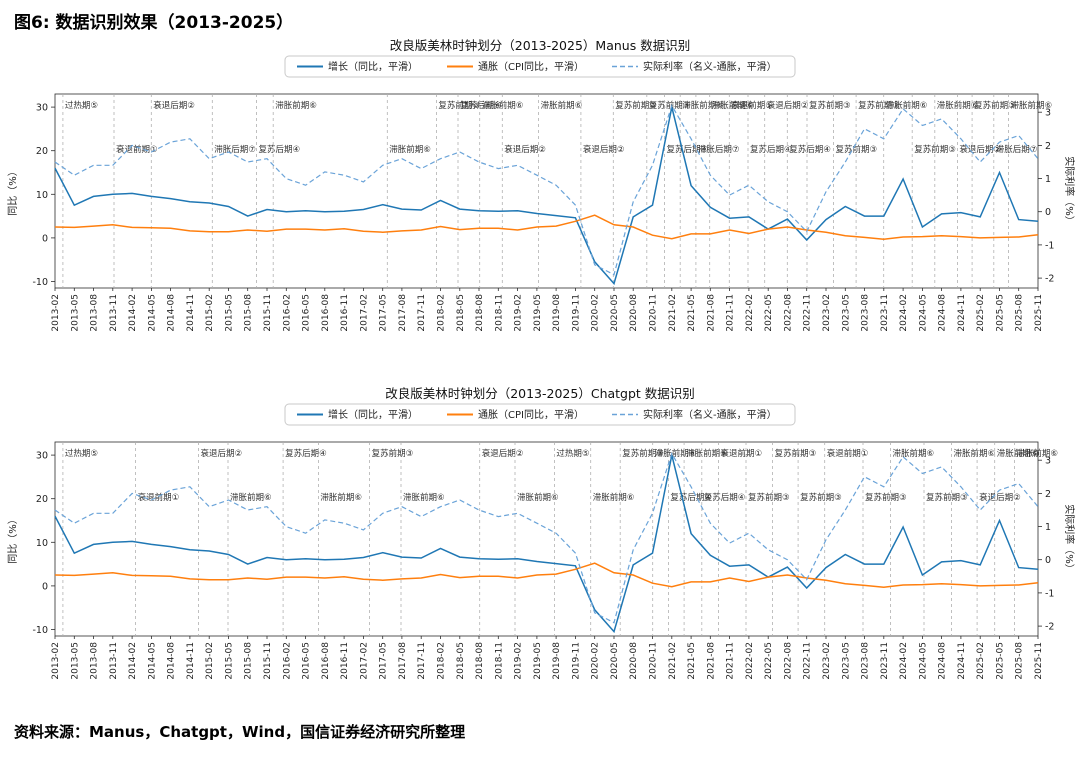  What do you see at coordinates (152, 313) in the screenshot?
I see `x-tick-label: 2014-05` at bounding box center [152, 313].